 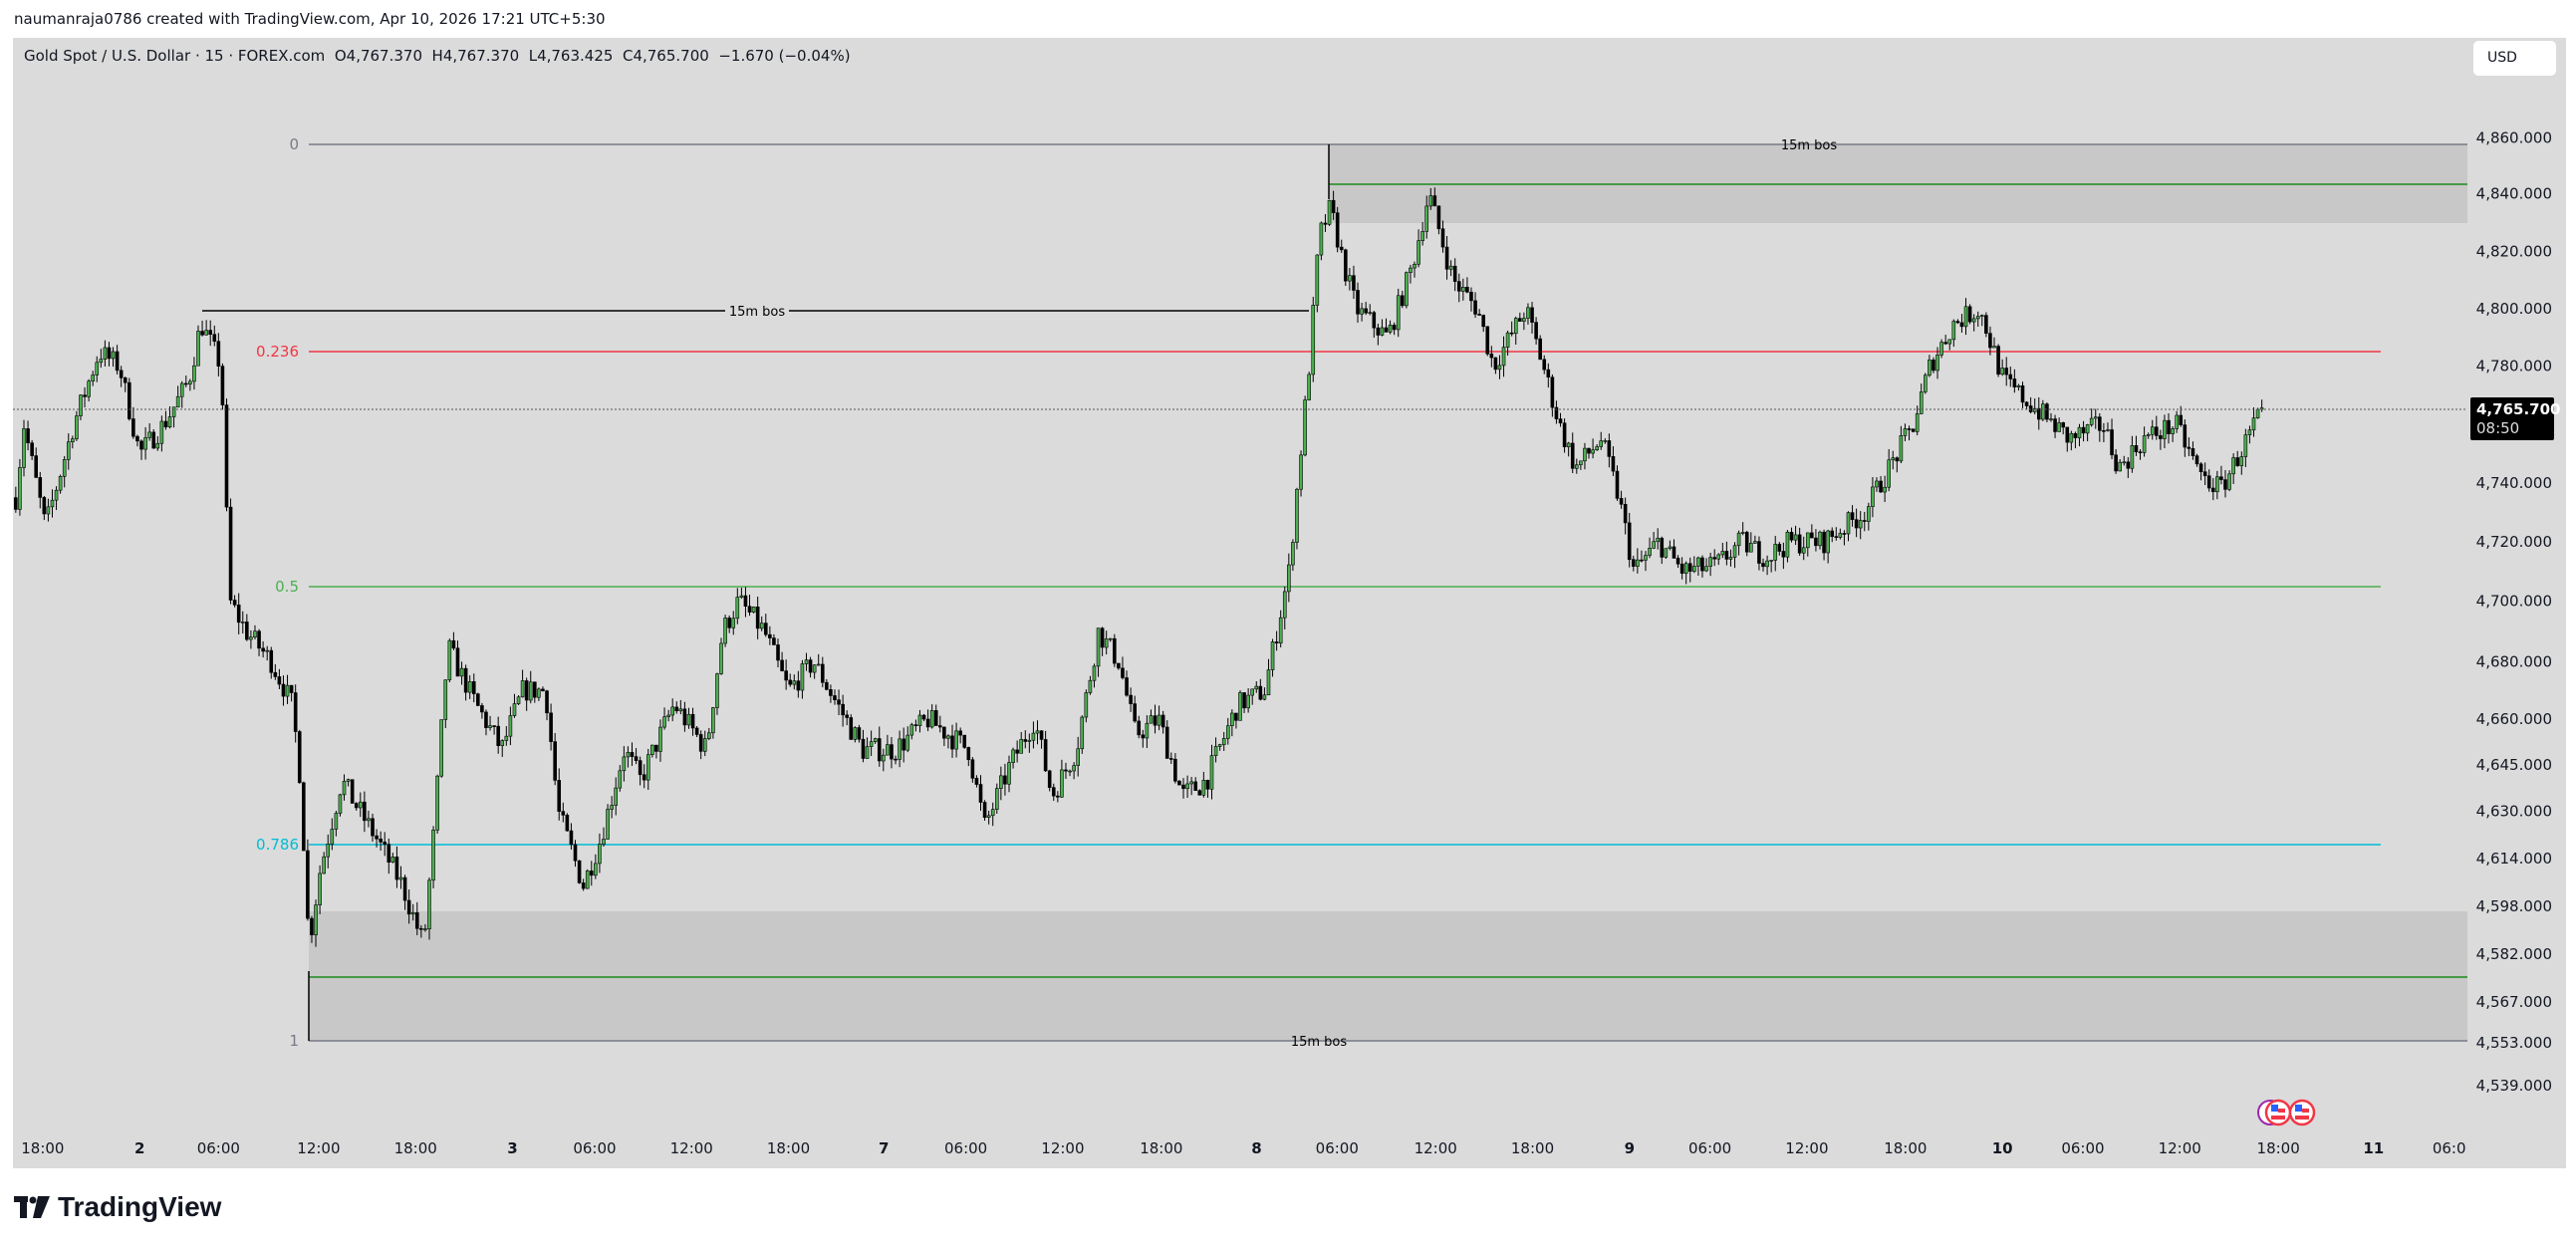 I want to click on price-tick-label: 4,614.000, so click(x=2514, y=859).